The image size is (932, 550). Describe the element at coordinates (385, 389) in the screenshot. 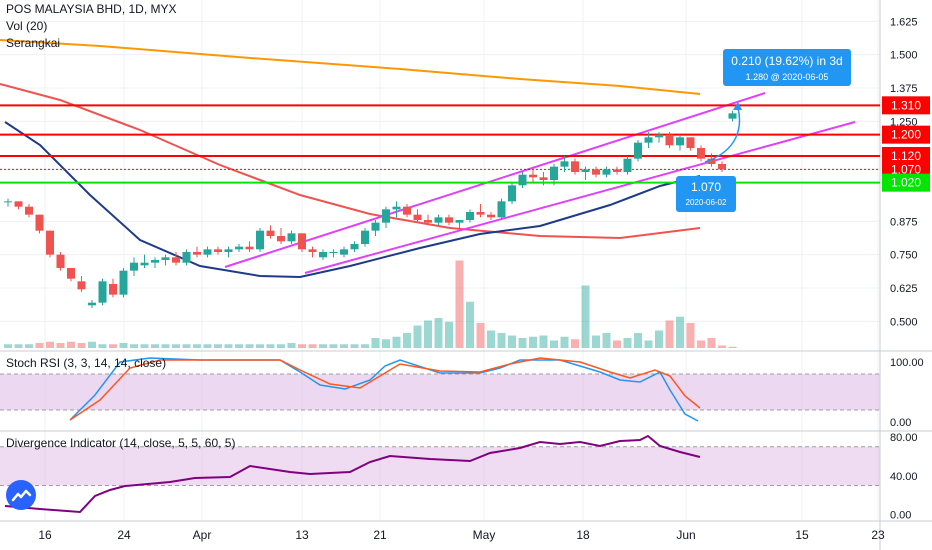

I see `stoch-d-line` at that location.